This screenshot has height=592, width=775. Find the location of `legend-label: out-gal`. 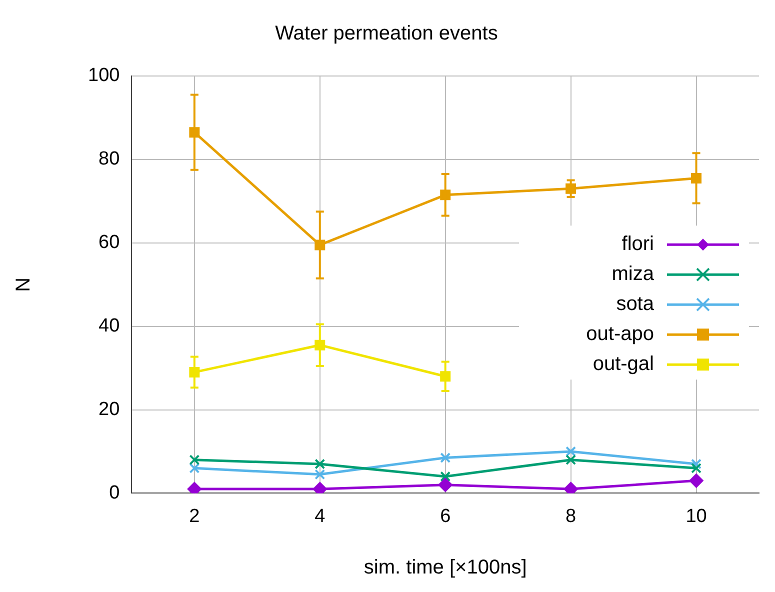

legend-label: out-gal is located at coordinates (623, 364).